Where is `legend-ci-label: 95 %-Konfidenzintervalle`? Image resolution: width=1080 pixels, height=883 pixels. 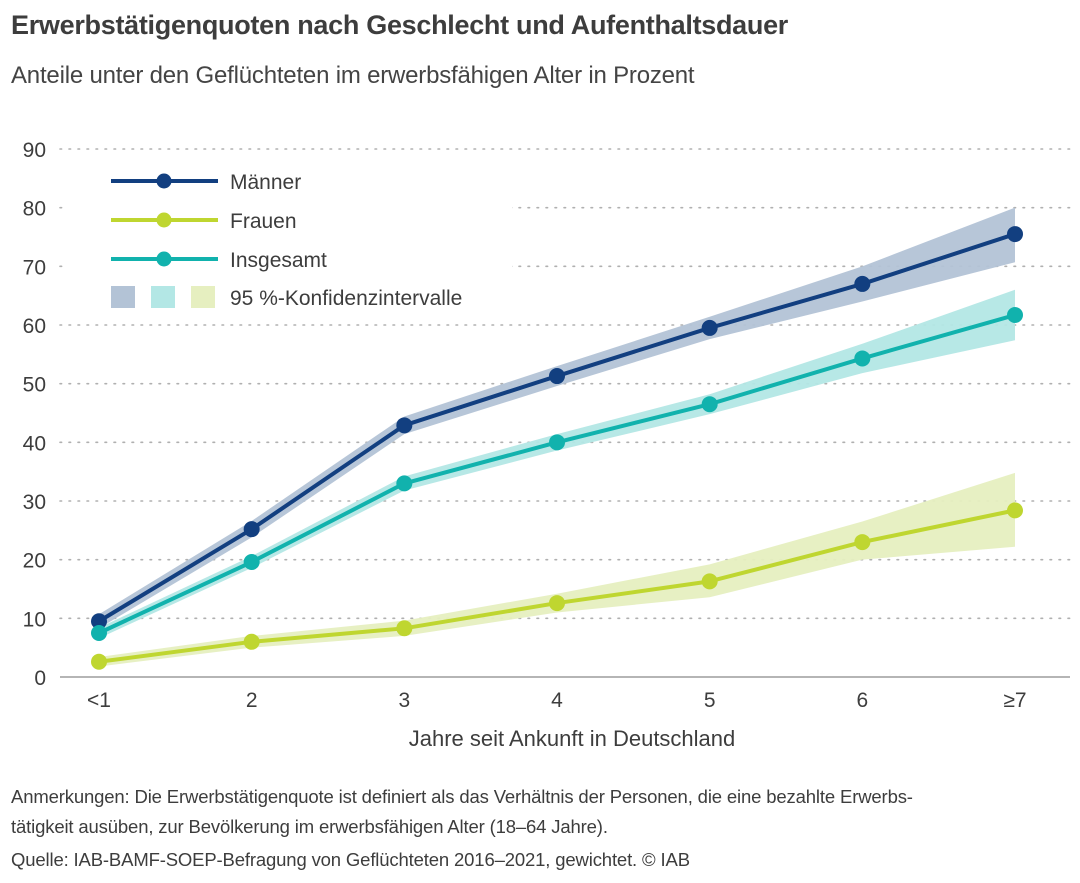 legend-ci-label: 95 %-Konfidenzintervalle is located at coordinates (346, 298).